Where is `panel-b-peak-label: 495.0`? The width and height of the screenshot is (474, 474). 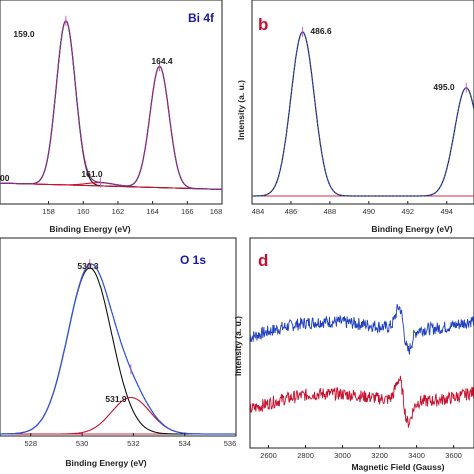
panel-b-peak-label: 495.0 is located at coordinates (444, 87).